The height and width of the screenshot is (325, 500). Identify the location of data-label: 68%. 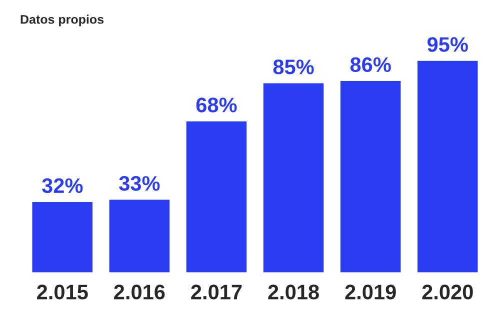
(216, 105).